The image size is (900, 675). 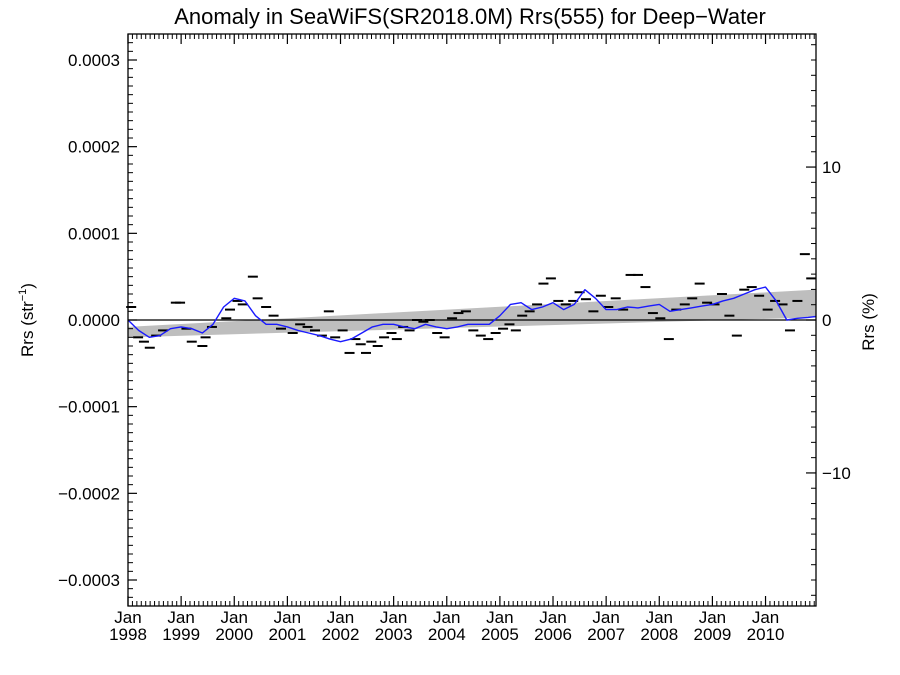 What do you see at coordinates (128, 634) in the screenshot?
I see `x-tick-year-label: 1998` at bounding box center [128, 634].